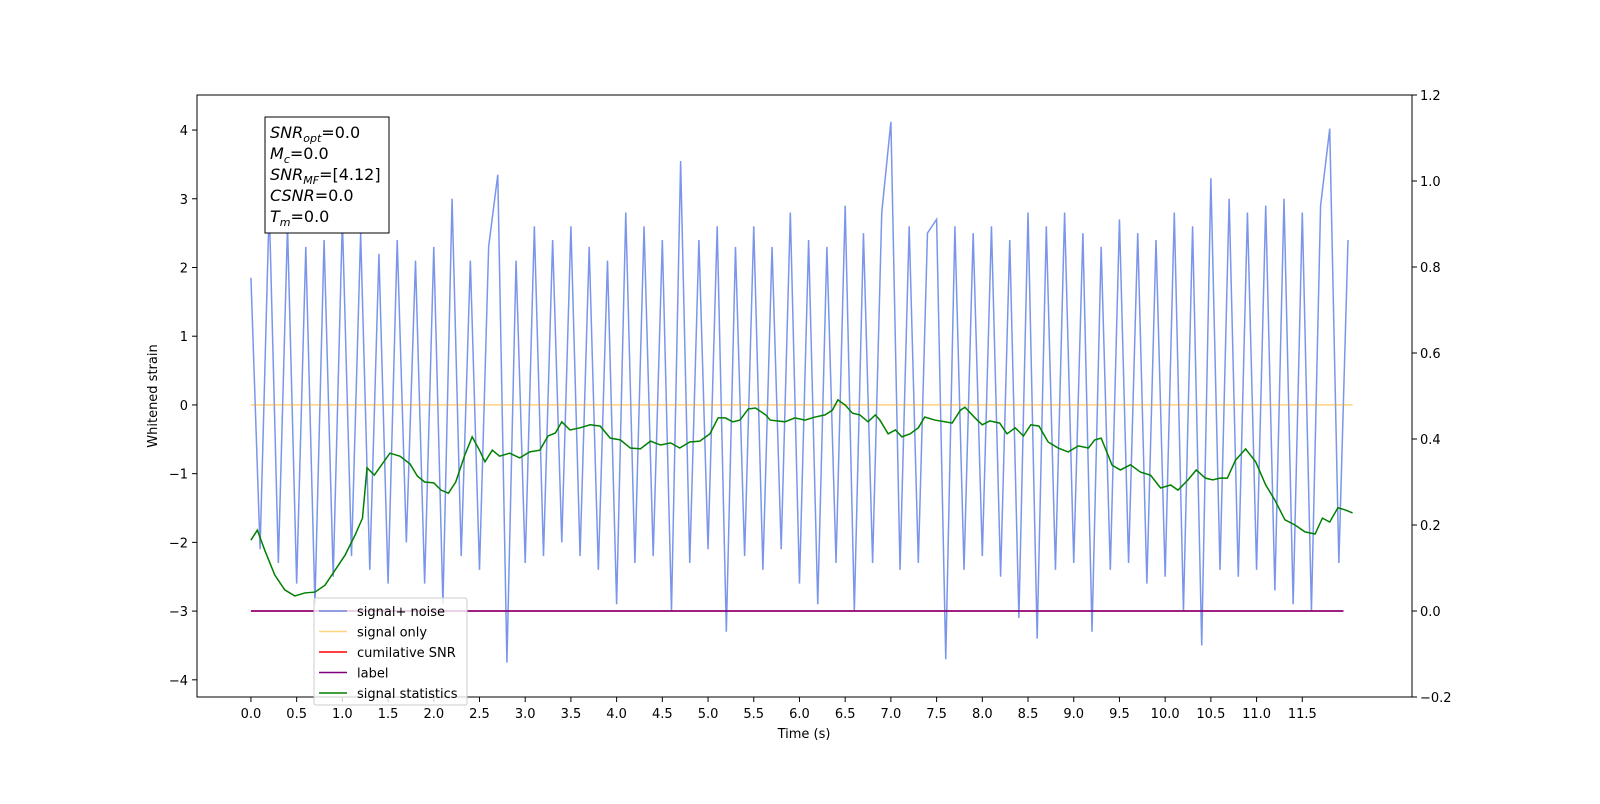  What do you see at coordinates (184, 200) in the screenshot?
I see `y-tick-label: 3` at bounding box center [184, 200].